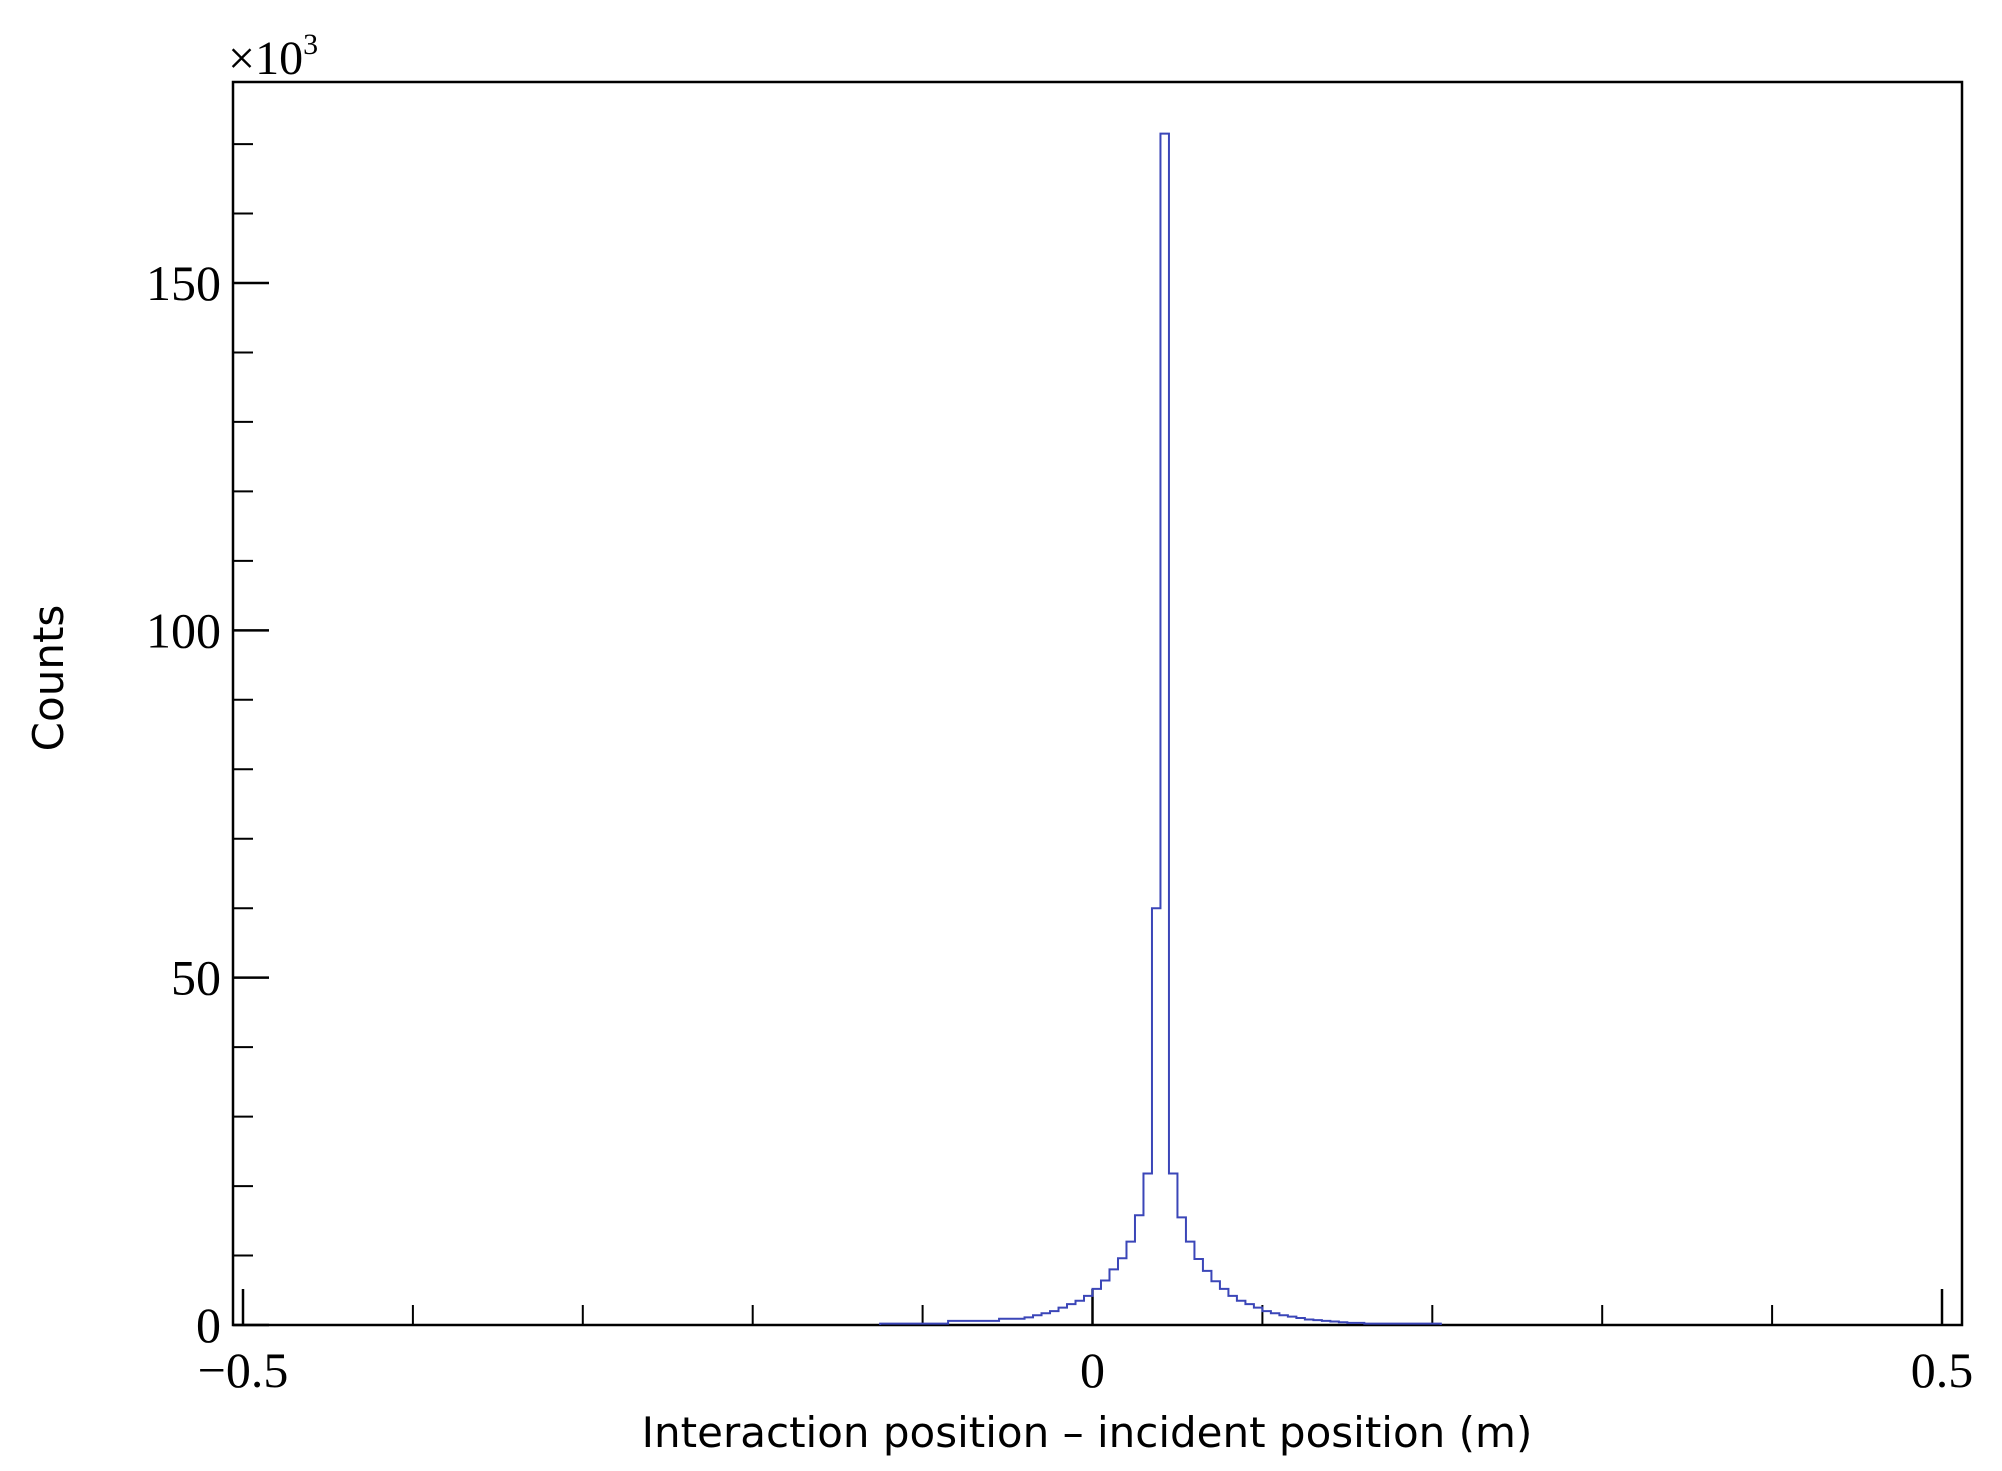  Describe the element at coordinates (196, 978) in the screenshot. I see `y-tick-label: 50` at that location.